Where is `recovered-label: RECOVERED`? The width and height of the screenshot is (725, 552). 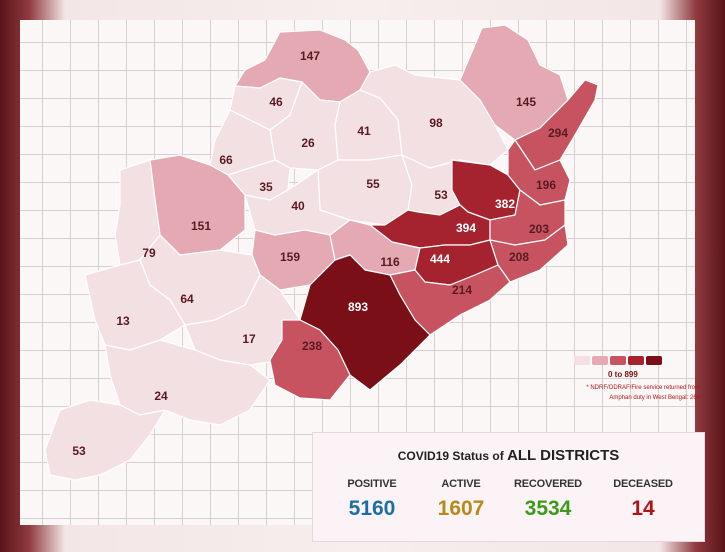 recovered-label: RECOVERED is located at coordinates (548, 484).